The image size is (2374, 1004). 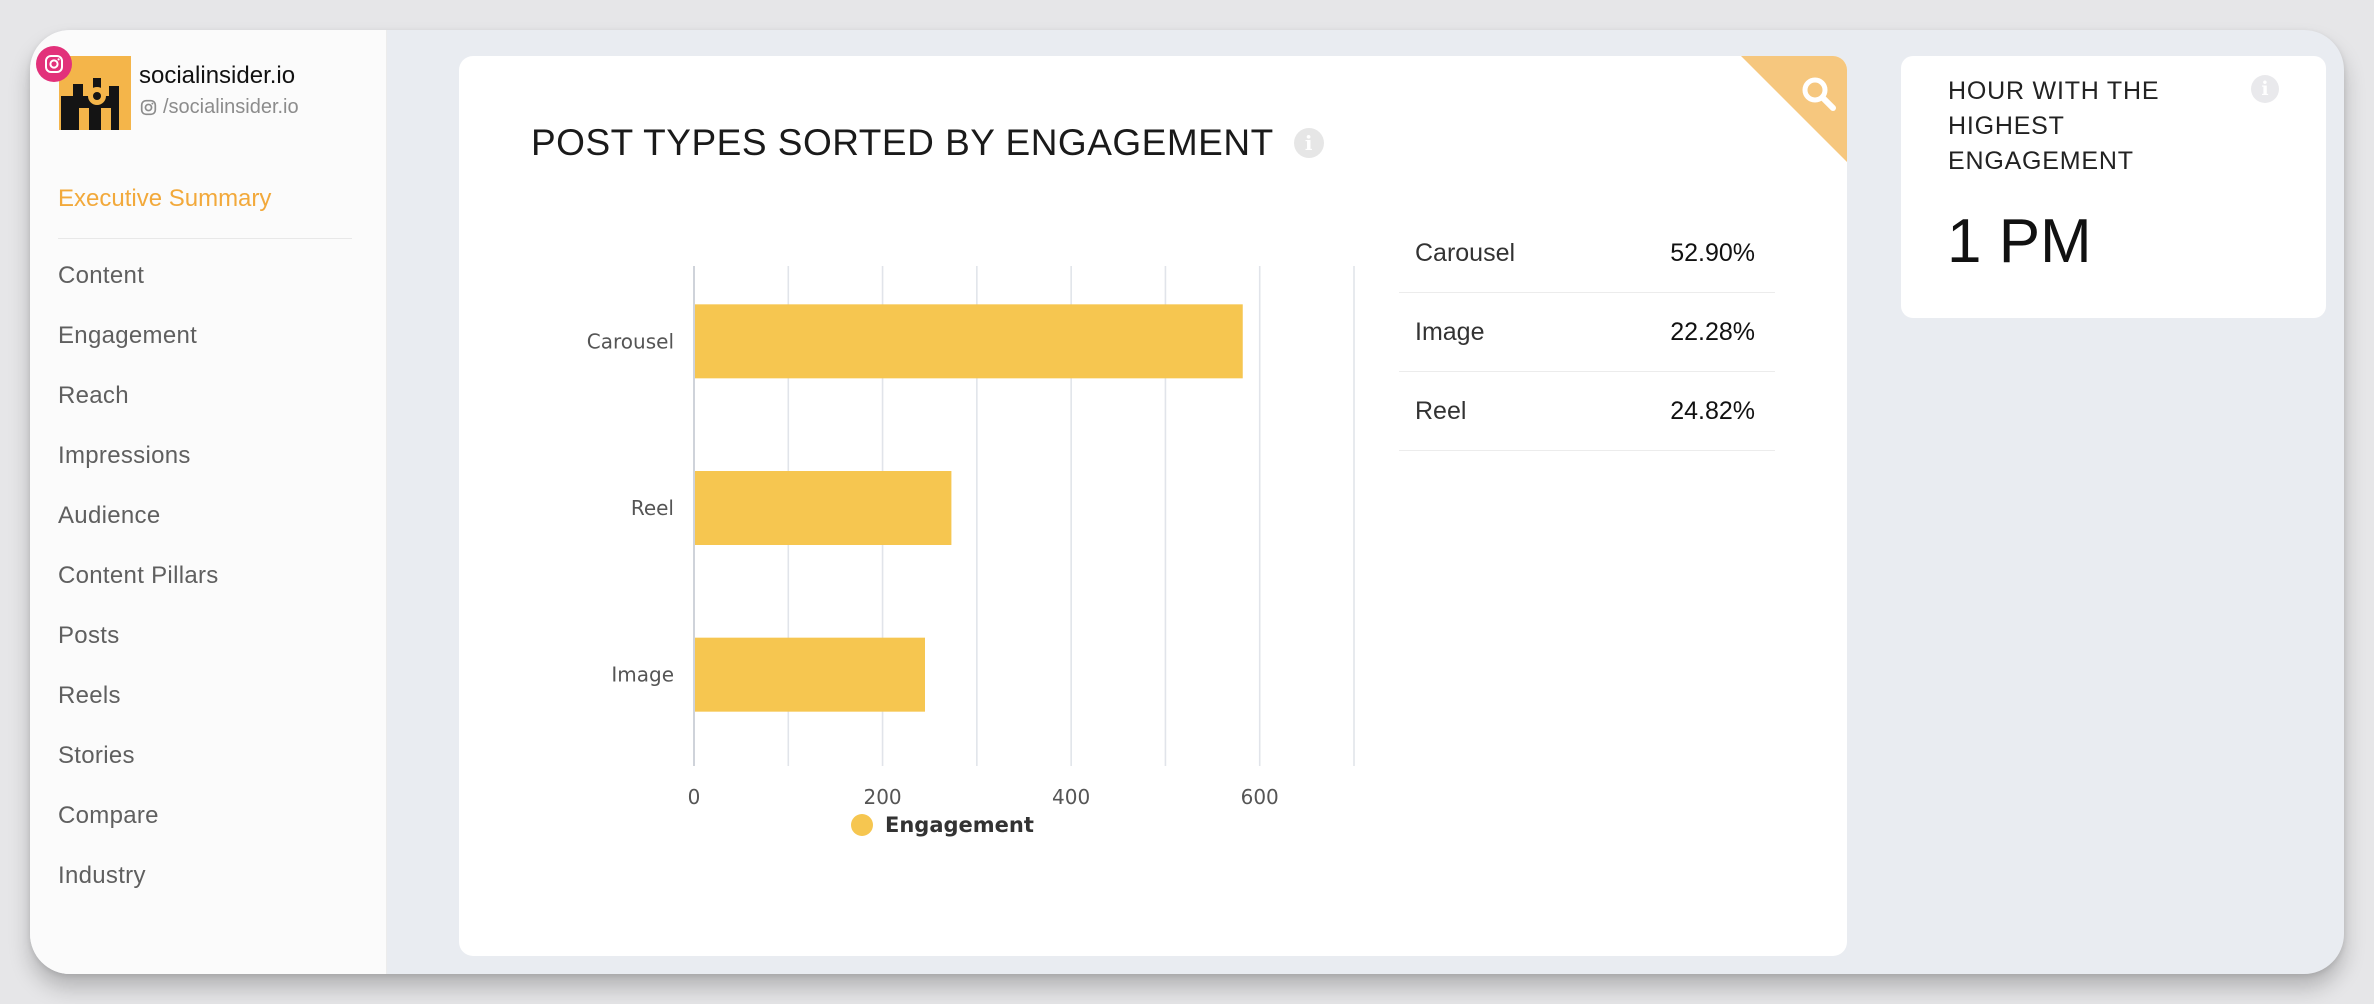 What do you see at coordinates (642, 675) in the screenshot?
I see `category-label: Image` at bounding box center [642, 675].